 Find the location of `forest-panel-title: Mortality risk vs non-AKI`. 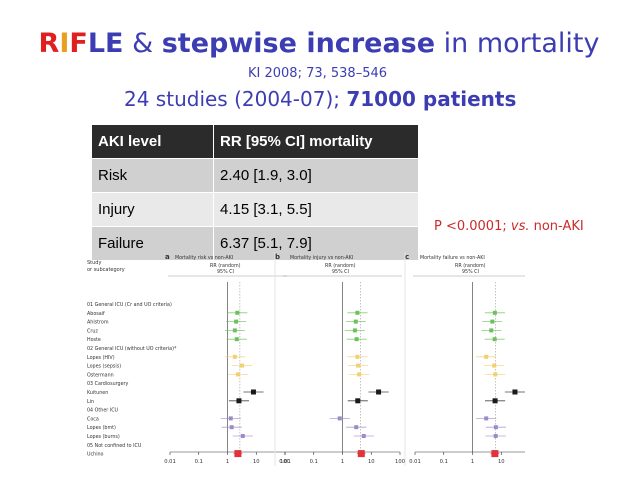

forest-panel-title: Mortality risk vs non-AKI is located at coordinates (204, 258).